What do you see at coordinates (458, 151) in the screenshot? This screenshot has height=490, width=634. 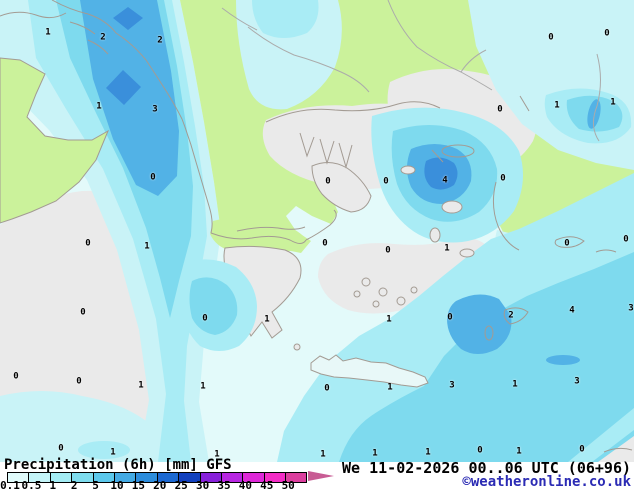 I see `coast-sea-of-marmara` at bounding box center [458, 151].